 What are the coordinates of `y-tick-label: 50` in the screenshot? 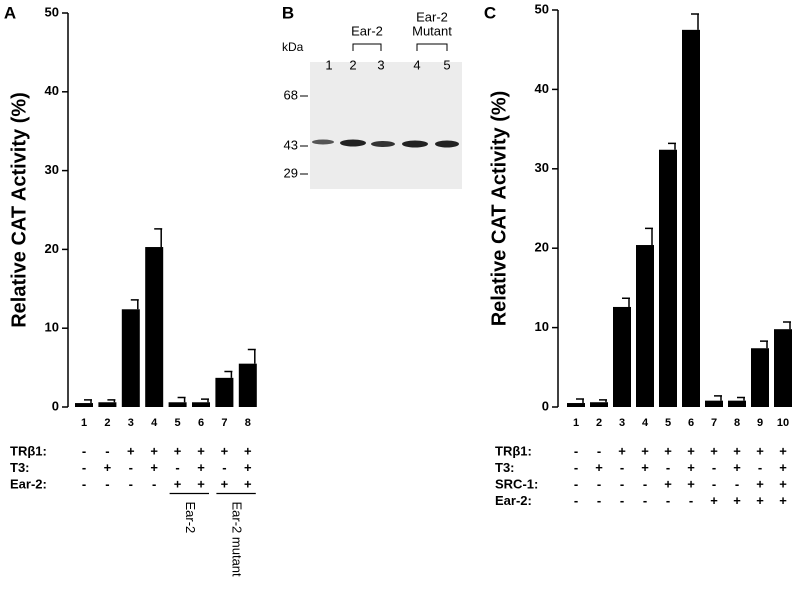 It's located at (542, 8).